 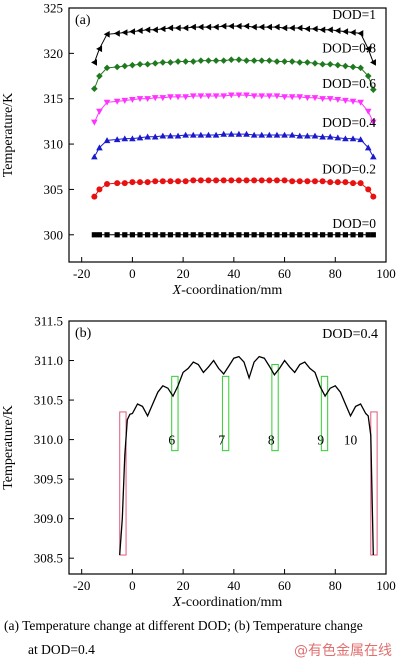 What do you see at coordinates (233, 235) in the screenshot?
I see `series-DOD=0` at bounding box center [233, 235].